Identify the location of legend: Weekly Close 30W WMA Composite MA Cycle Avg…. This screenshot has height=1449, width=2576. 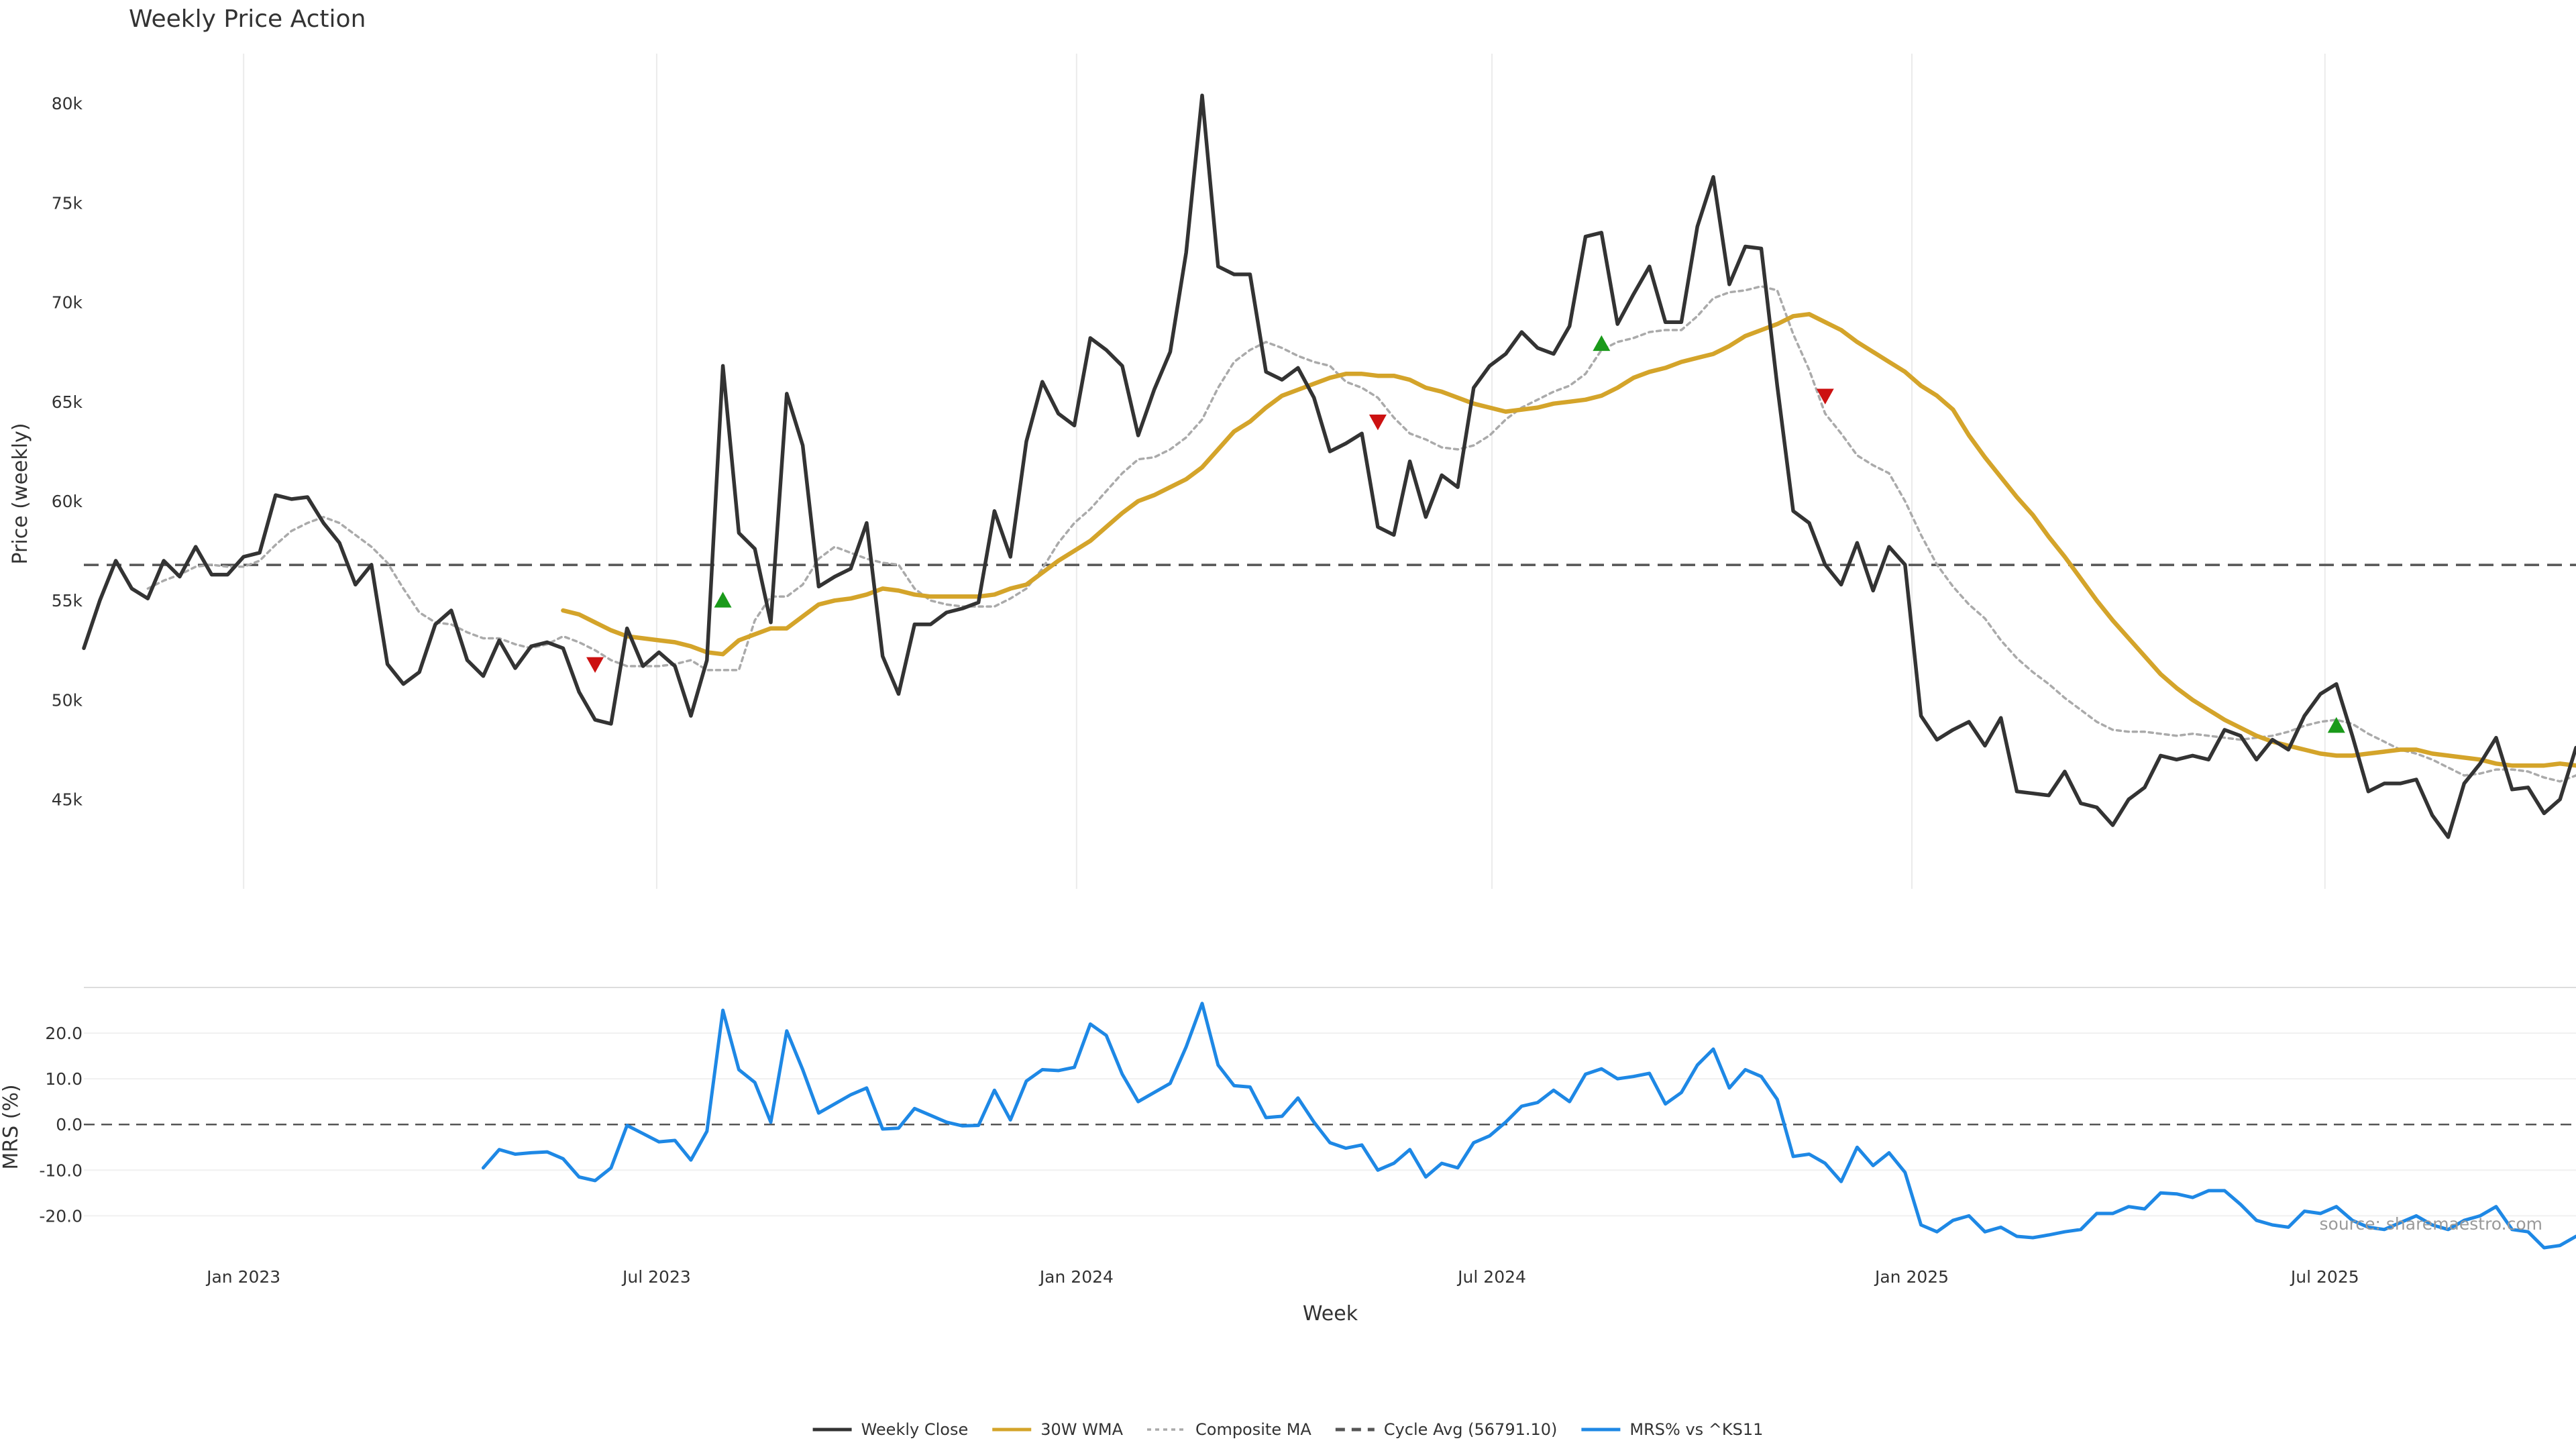
(1287, 1429).